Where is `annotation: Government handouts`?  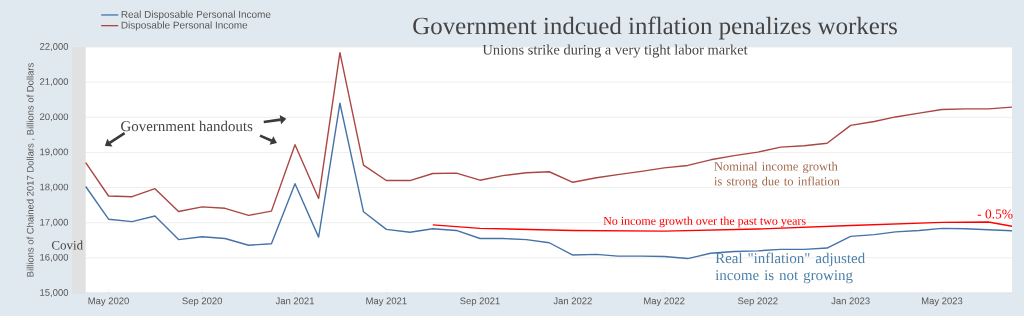 annotation: Government handouts is located at coordinates (187, 126).